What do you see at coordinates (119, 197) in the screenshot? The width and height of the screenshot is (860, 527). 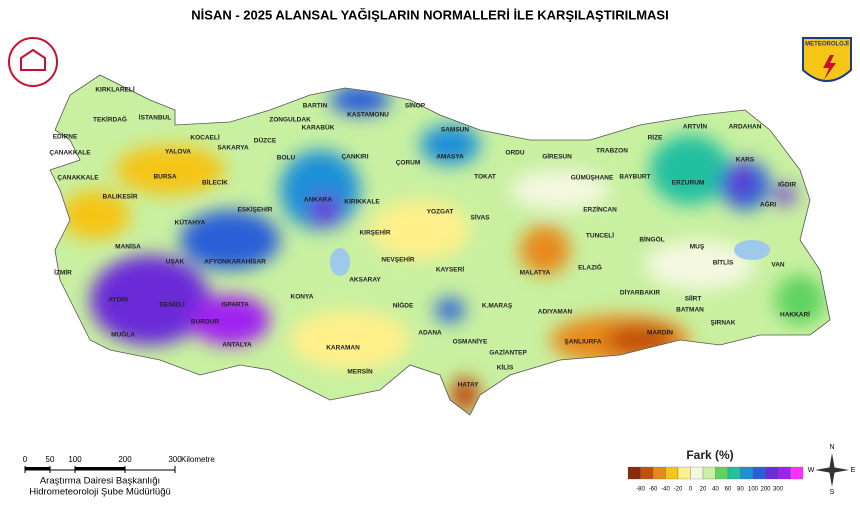 I see `city-label: BALIKESİR` at bounding box center [119, 197].